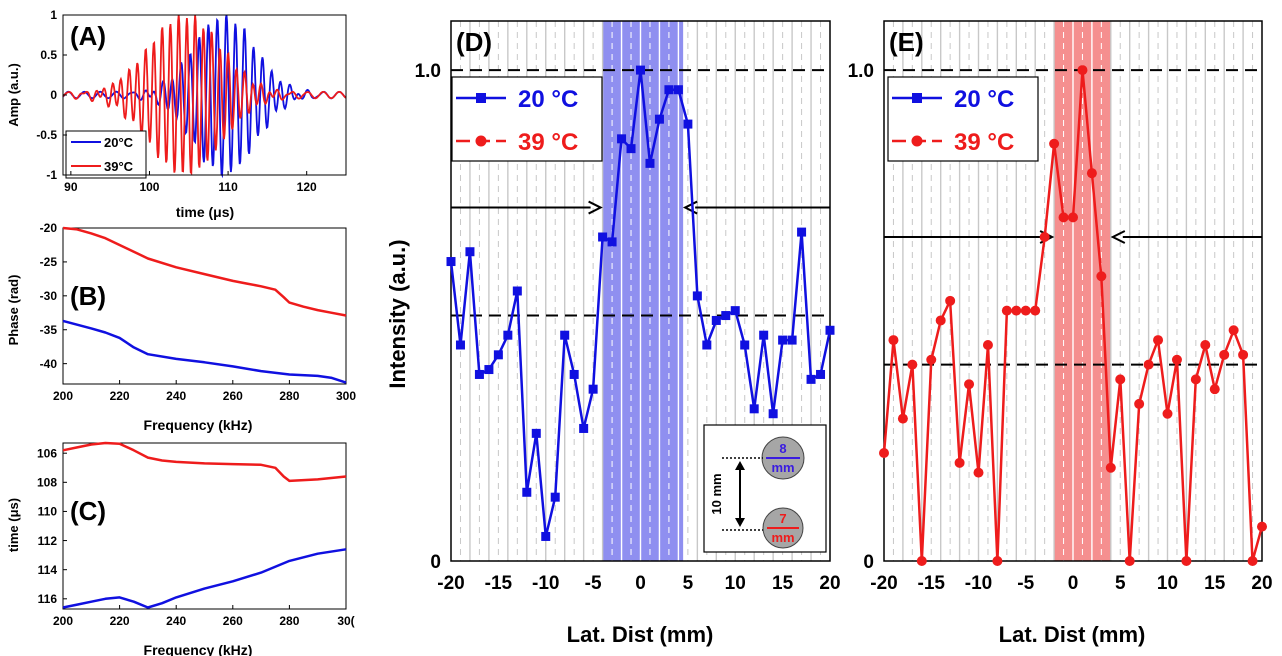  Describe the element at coordinates (1025, 583) in the screenshot. I see `panel-e-xtick-label: -5` at that location.